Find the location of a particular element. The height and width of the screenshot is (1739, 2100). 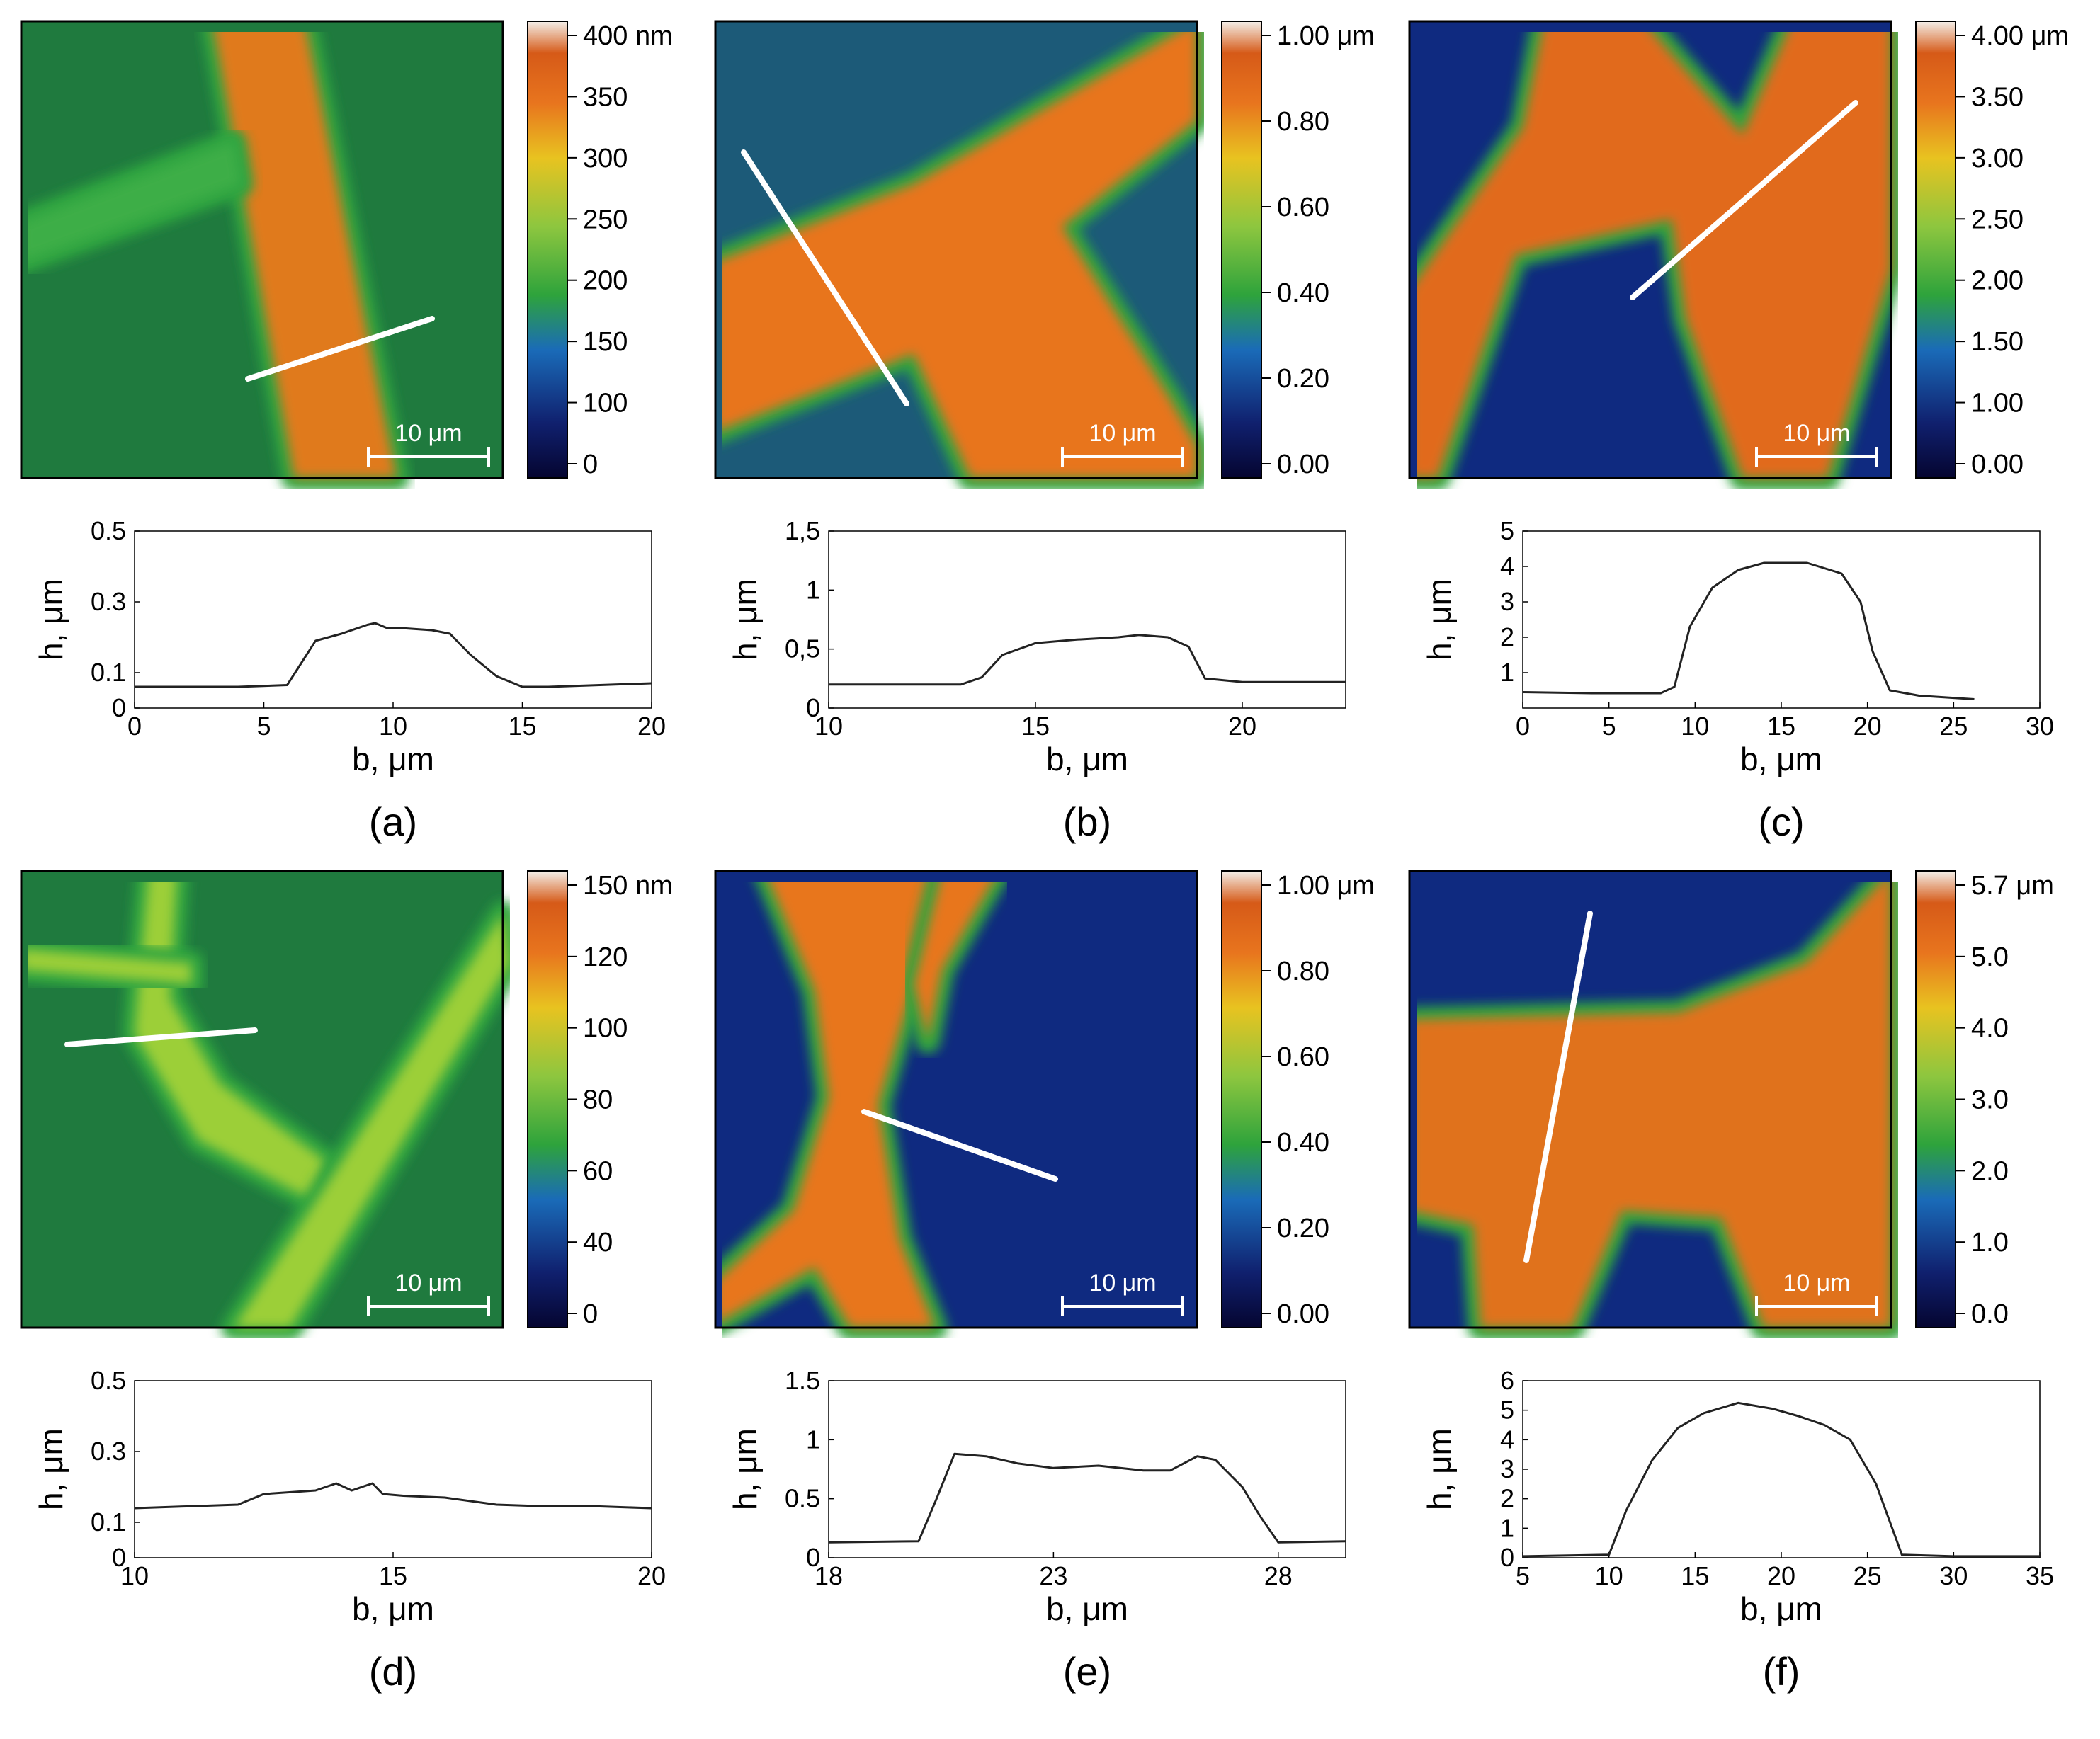

x-tick-label: 35 is located at coordinates (2040, 1576).